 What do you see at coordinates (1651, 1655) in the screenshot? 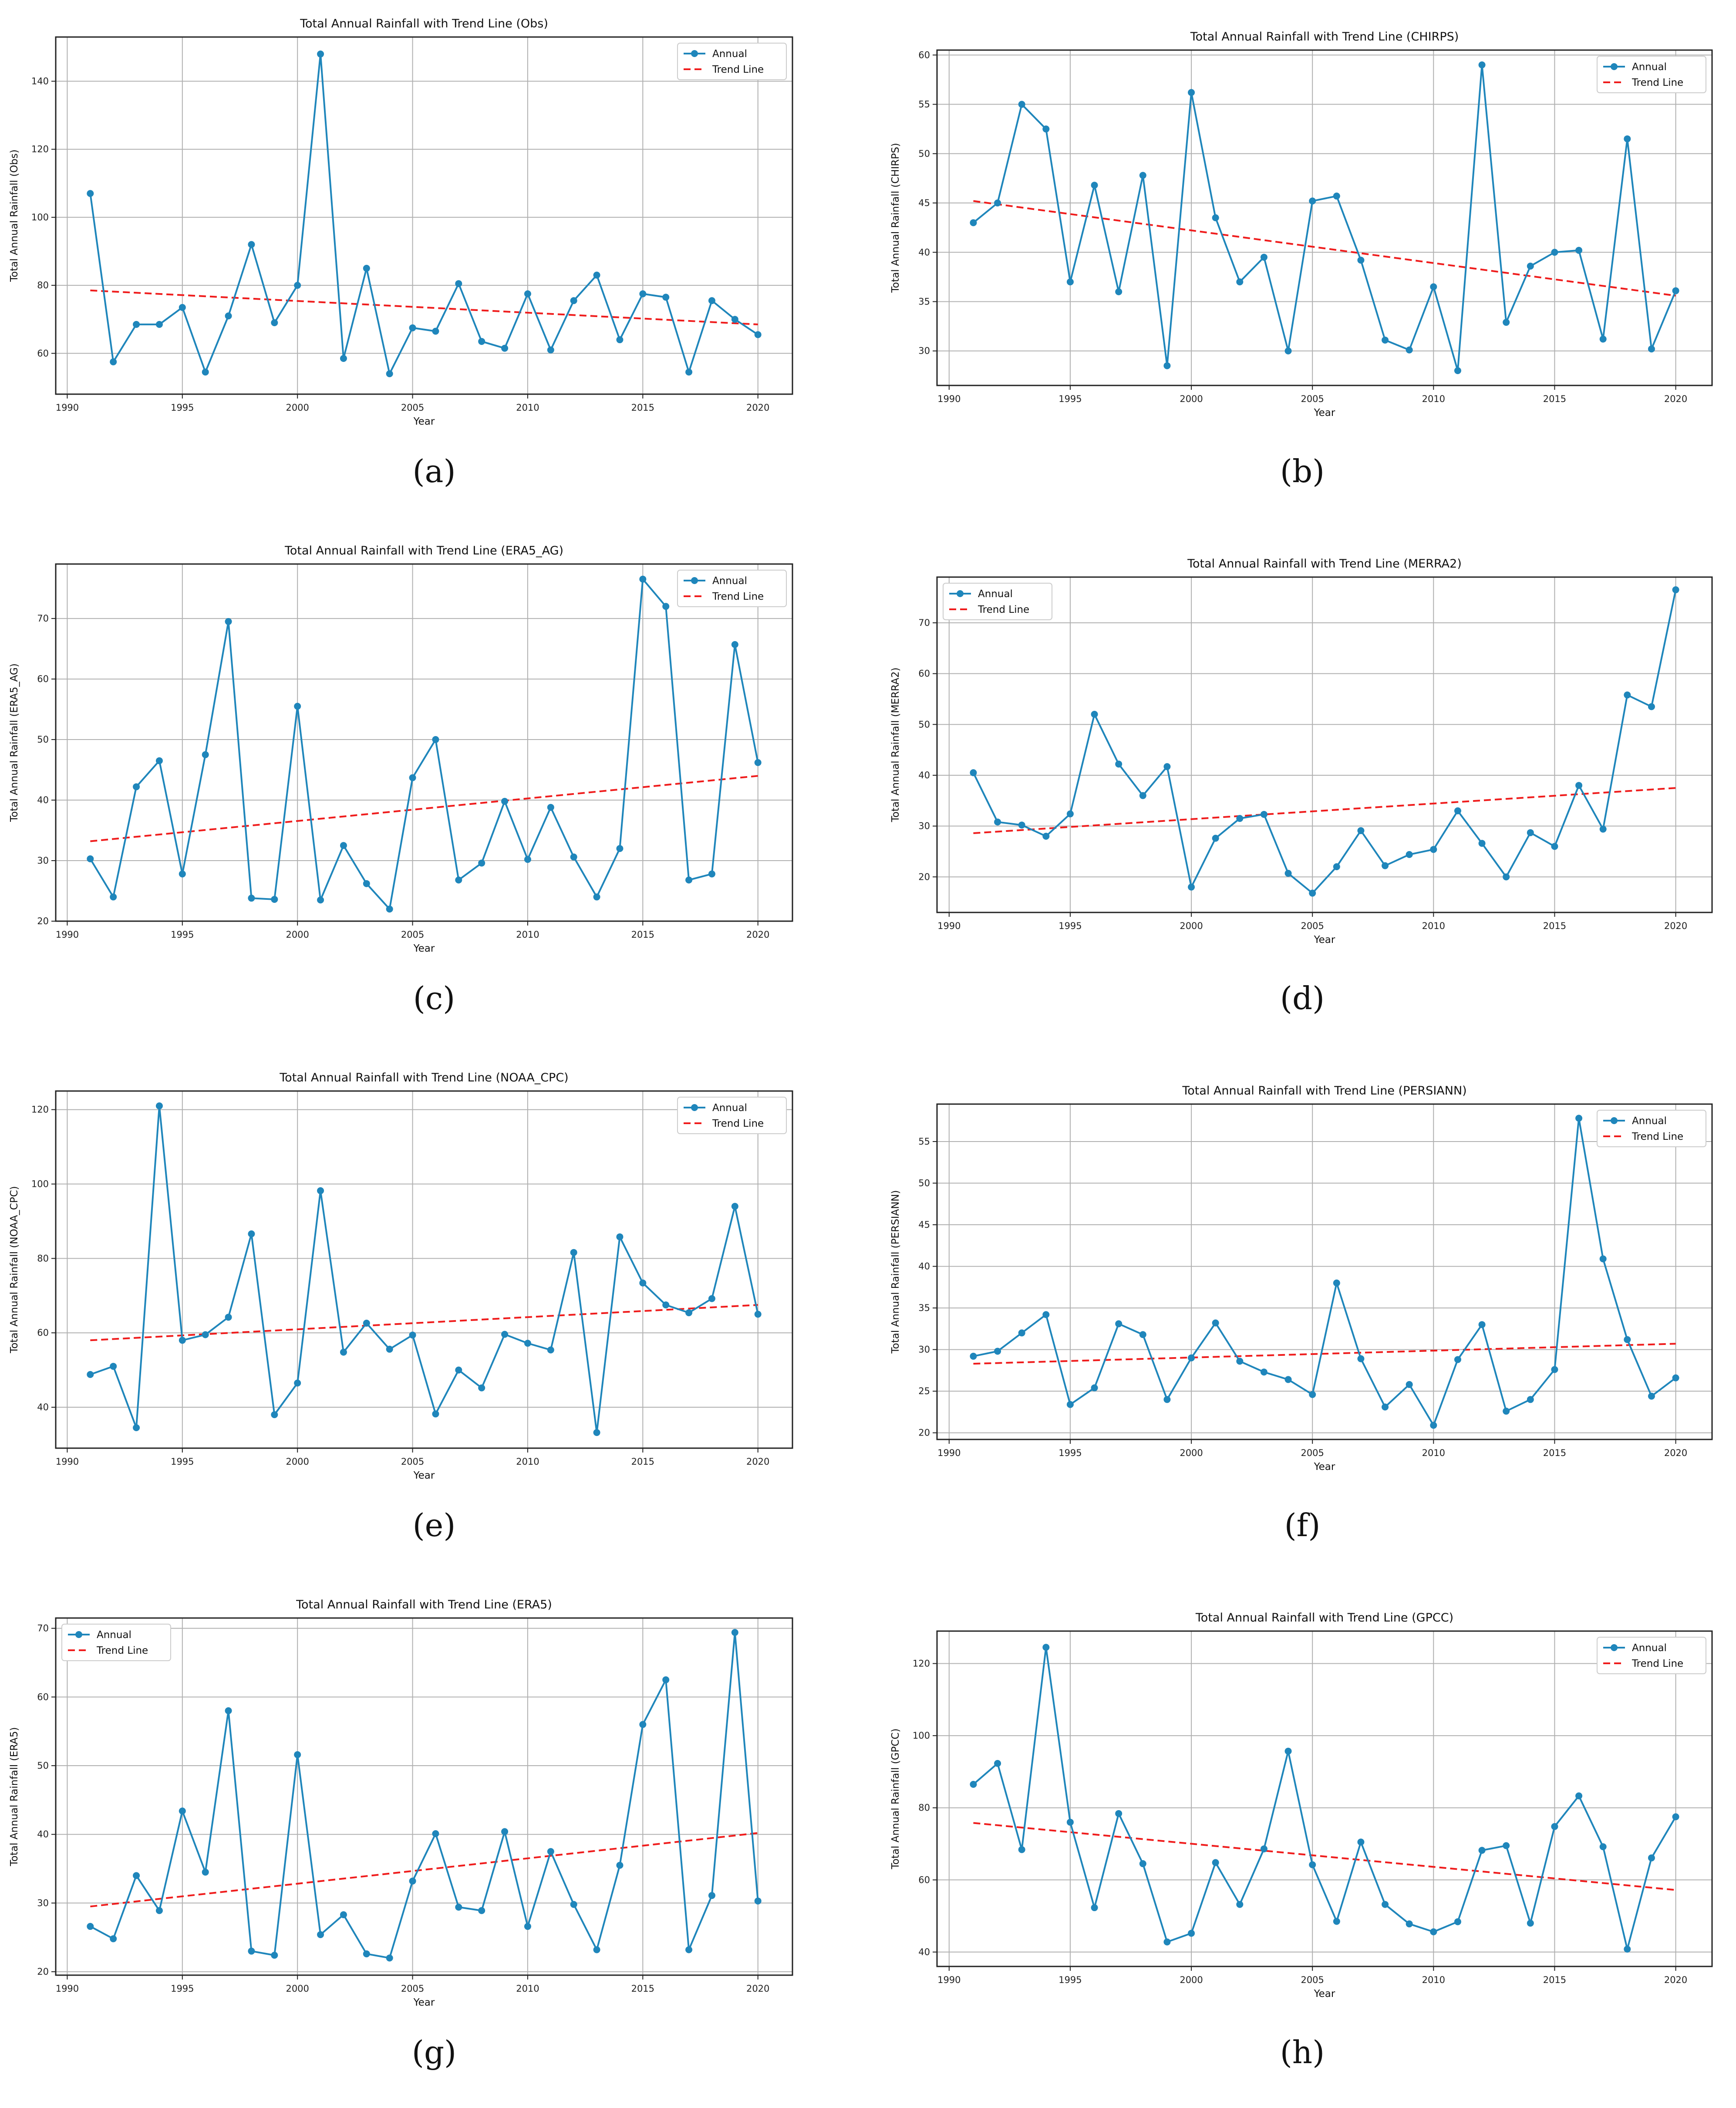
I see `chart-h-legend` at bounding box center [1651, 1655].